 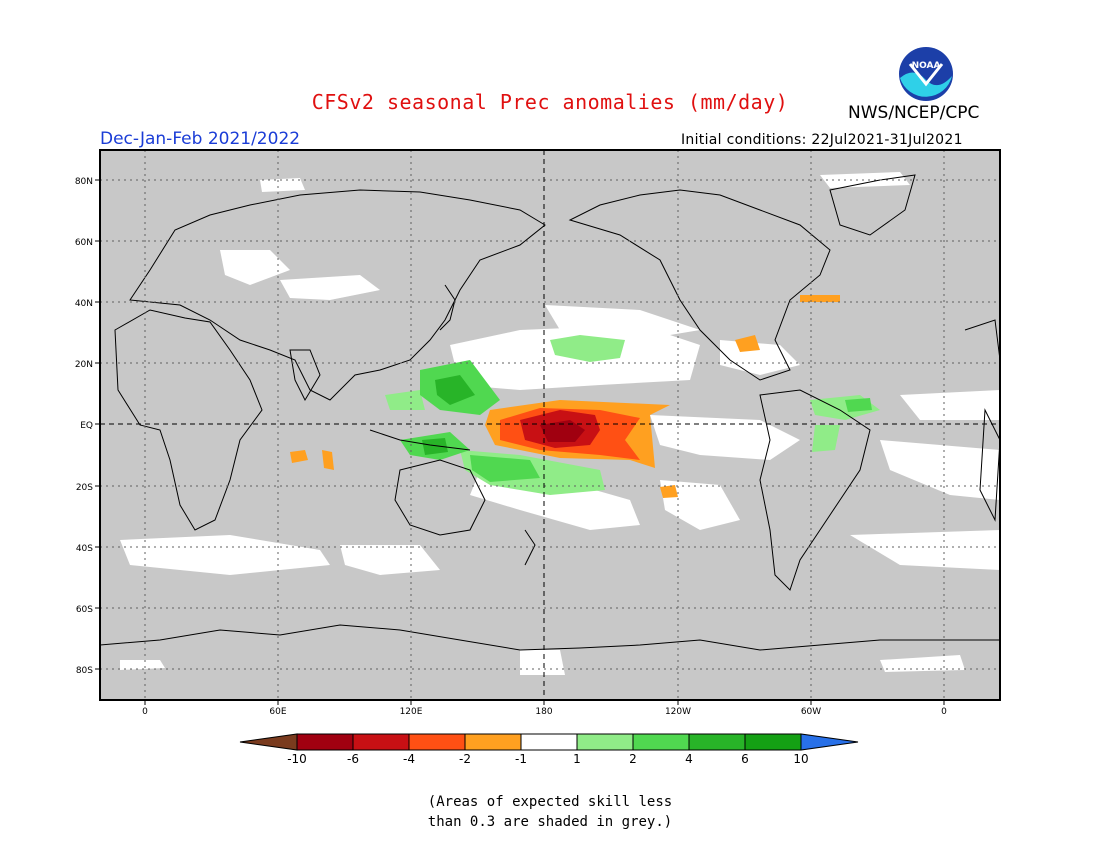 What do you see at coordinates (200, 139) in the screenshot?
I see `season-label: Dec-Jan-Feb 2021/2022` at bounding box center [200, 139].